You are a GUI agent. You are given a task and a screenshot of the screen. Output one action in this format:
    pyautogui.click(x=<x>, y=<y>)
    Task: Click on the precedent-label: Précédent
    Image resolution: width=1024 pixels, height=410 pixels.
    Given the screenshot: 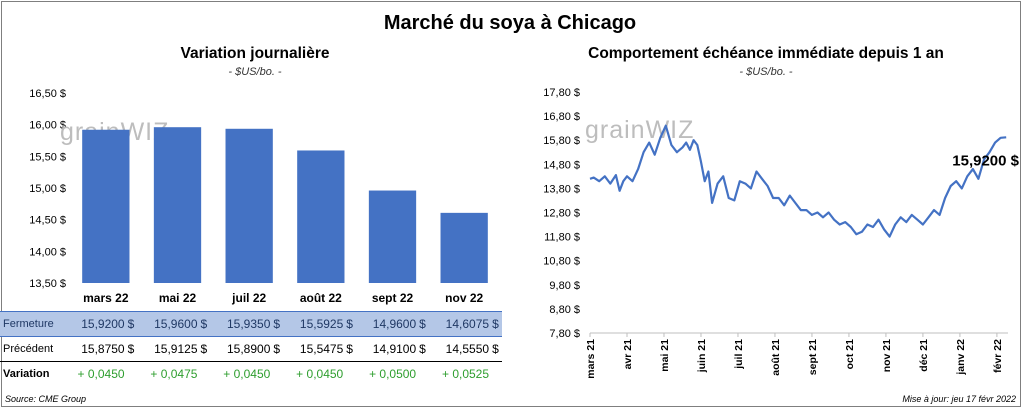 What is the action you would take?
    pyautogui.click(x=28, y=349)
    